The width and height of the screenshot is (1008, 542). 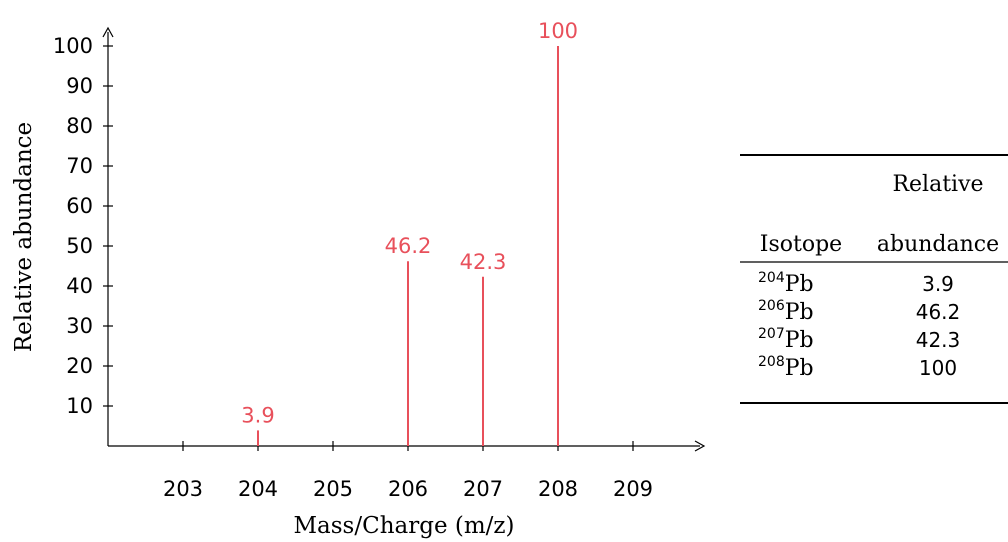 What do you see at coordinates (79, 286) in the screenshot?
I see `y-tick-label: 40` at bounding box center [79, 286].